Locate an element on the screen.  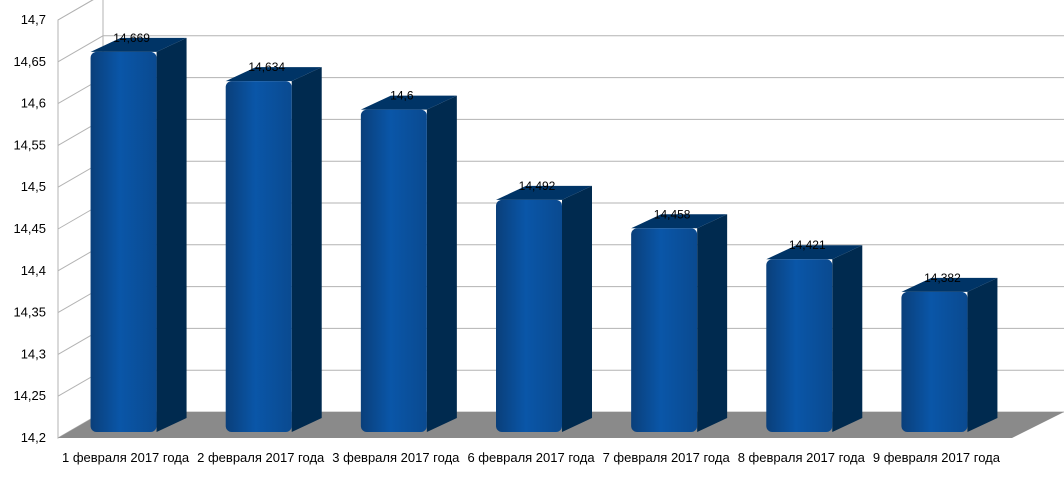
y-tick-label: 14,65 is located at coordinates (29, 61).